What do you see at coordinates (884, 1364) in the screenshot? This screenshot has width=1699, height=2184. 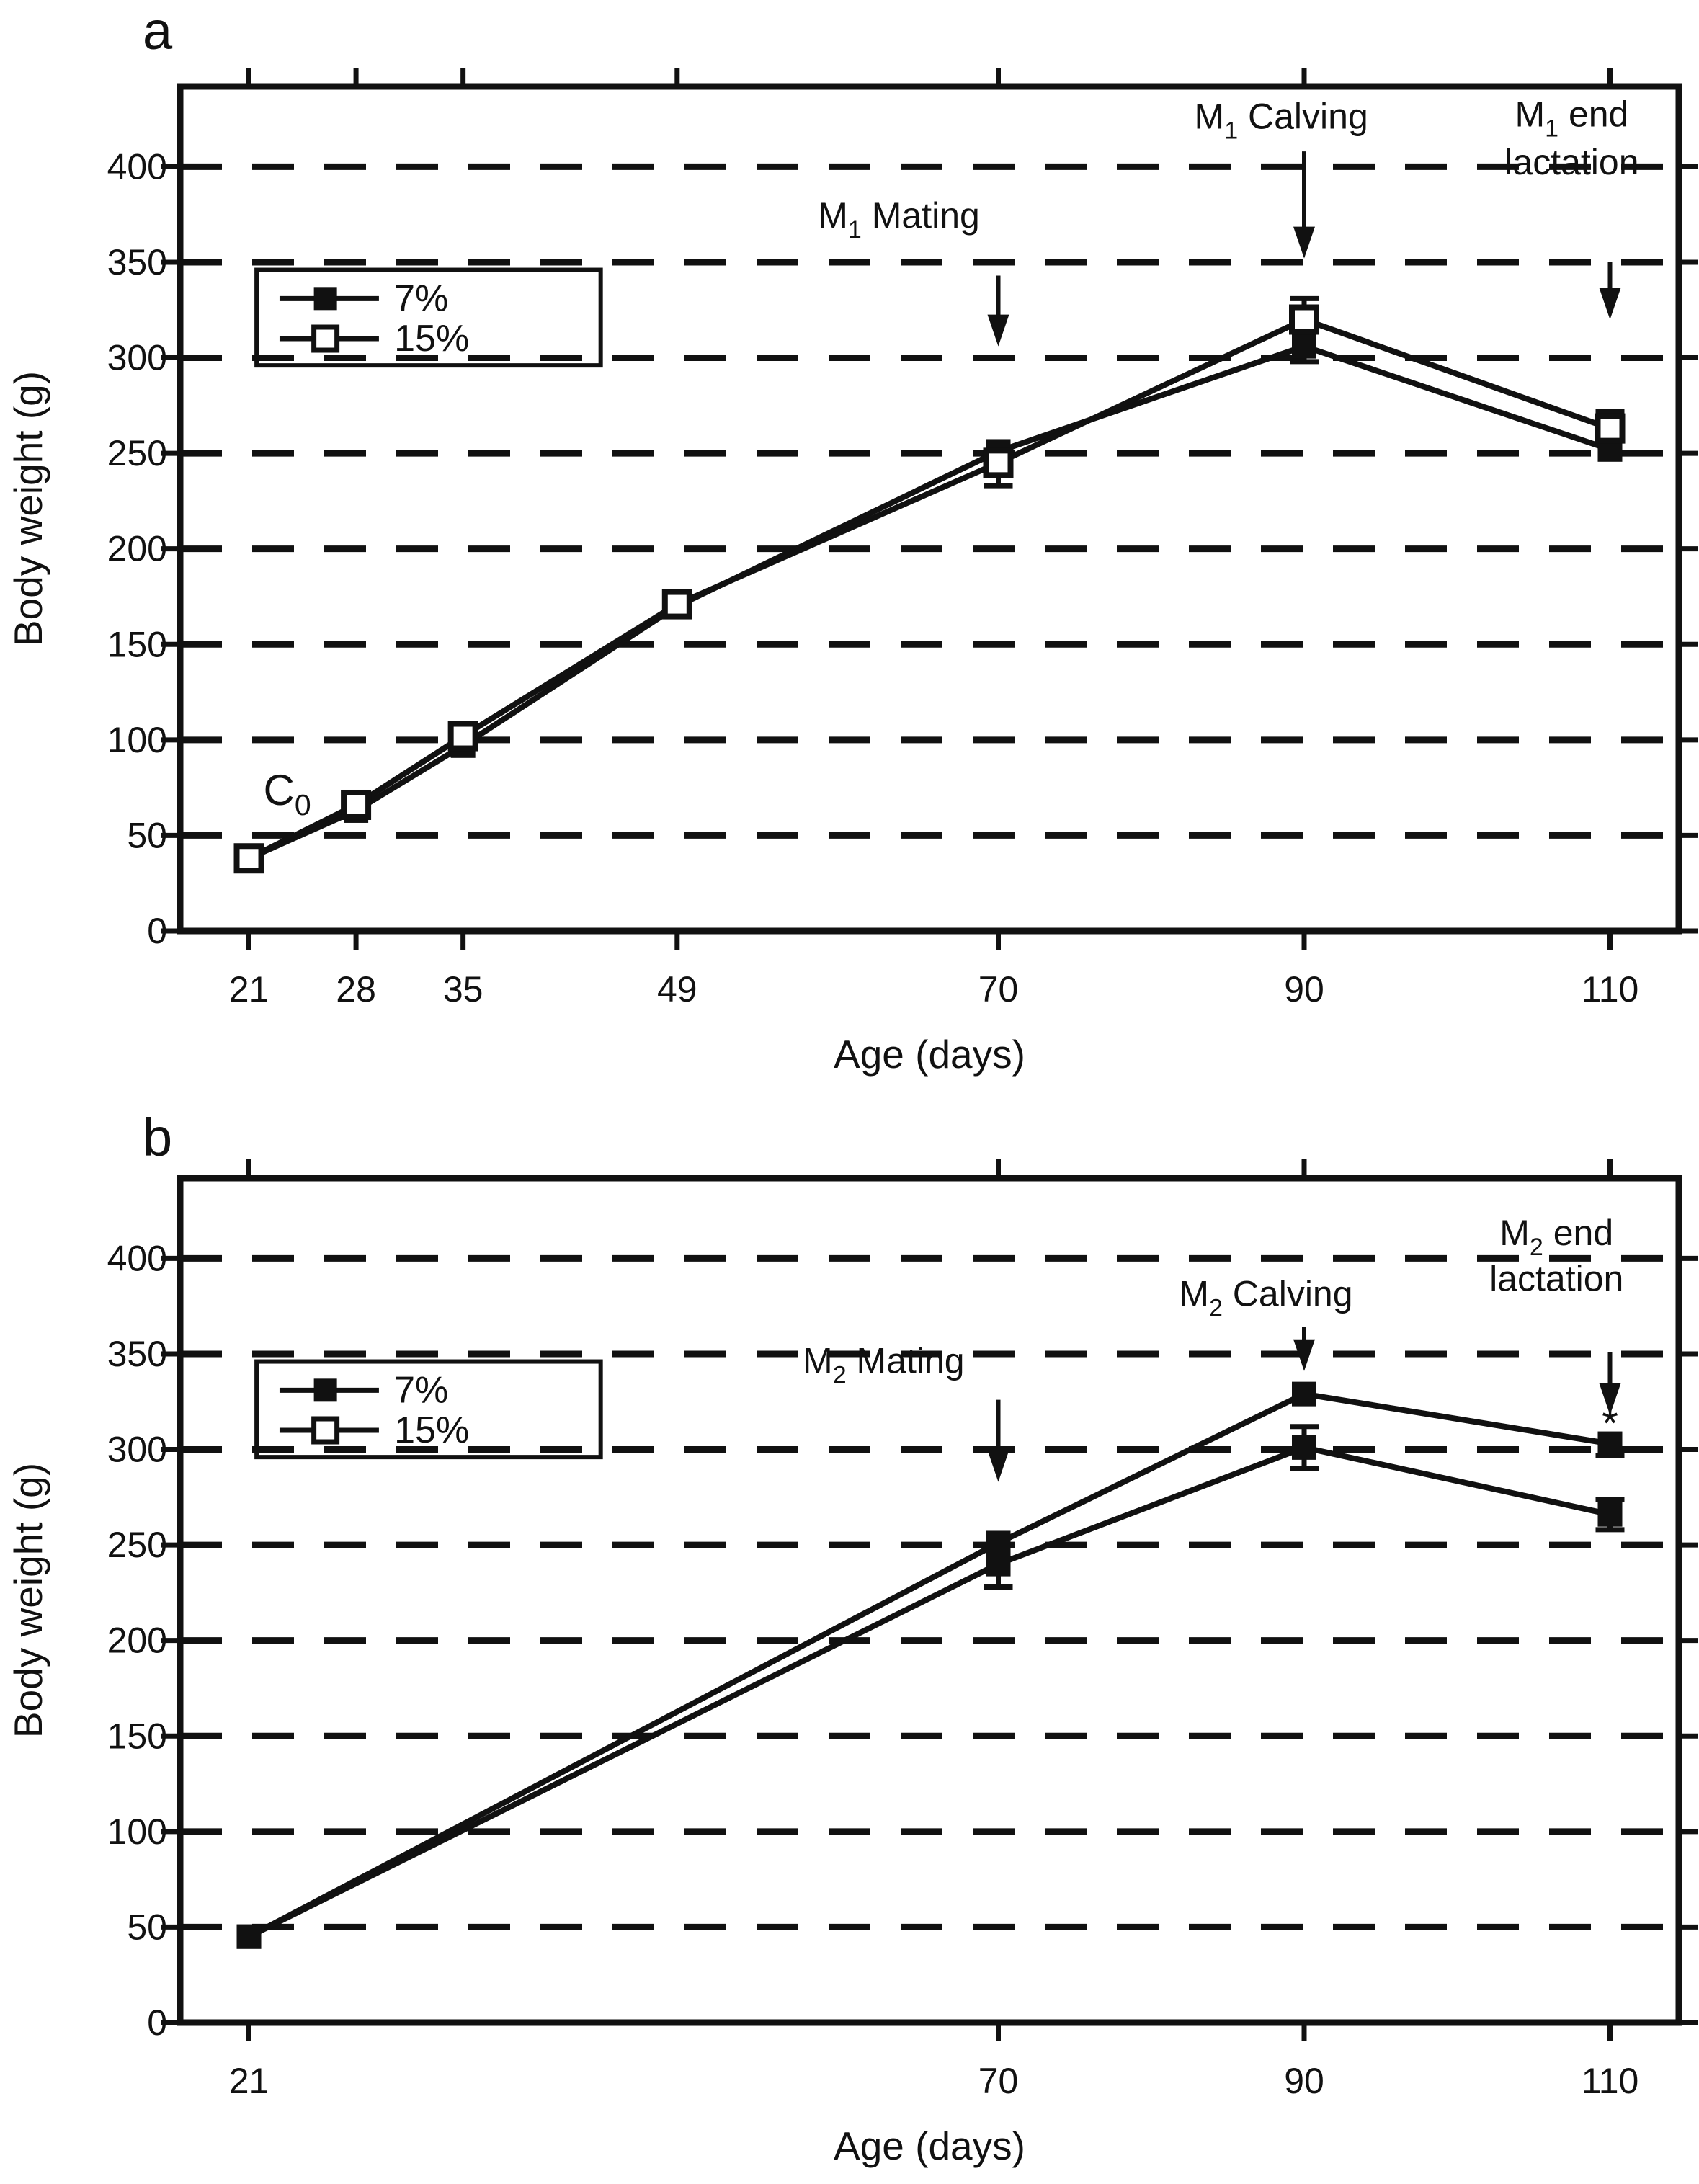 I see `annotation-m2-mating: M2 Mating` at bounding box center [884, 1364].